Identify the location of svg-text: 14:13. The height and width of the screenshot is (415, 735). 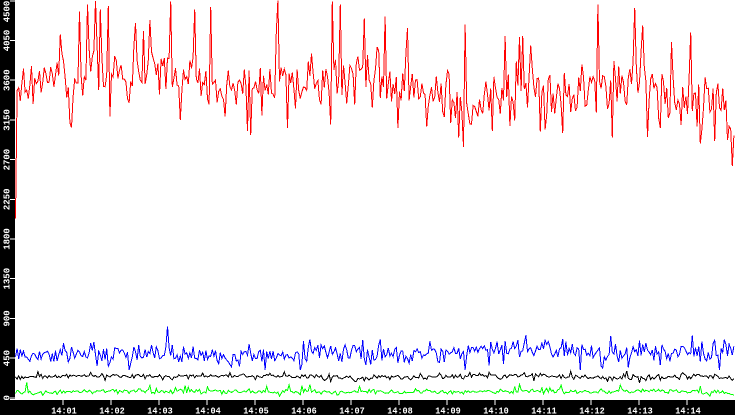
(640, 411).